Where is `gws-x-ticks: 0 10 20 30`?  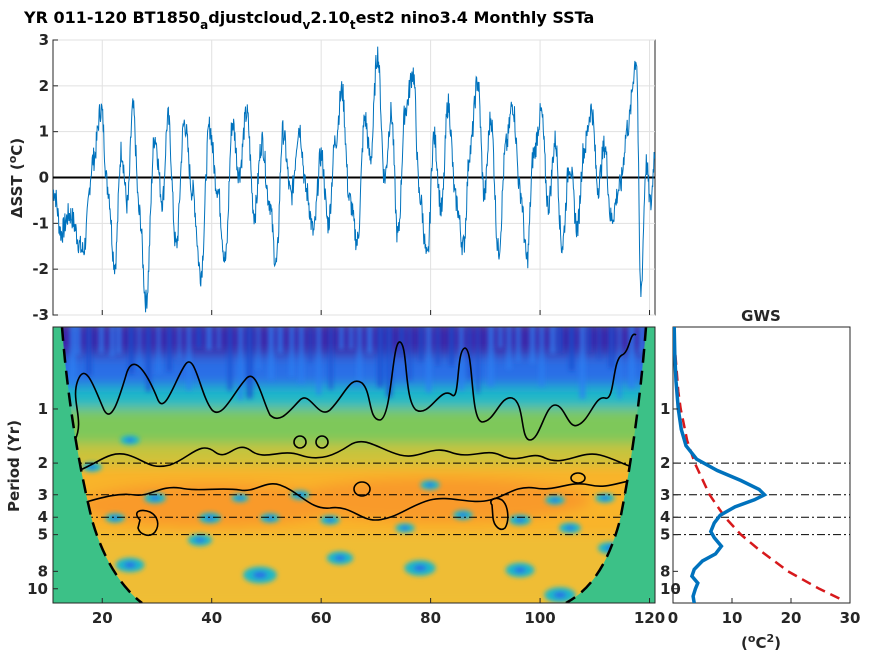 gws-x-ticks: 0 10 20 30 is located at coordinates (764, 612).